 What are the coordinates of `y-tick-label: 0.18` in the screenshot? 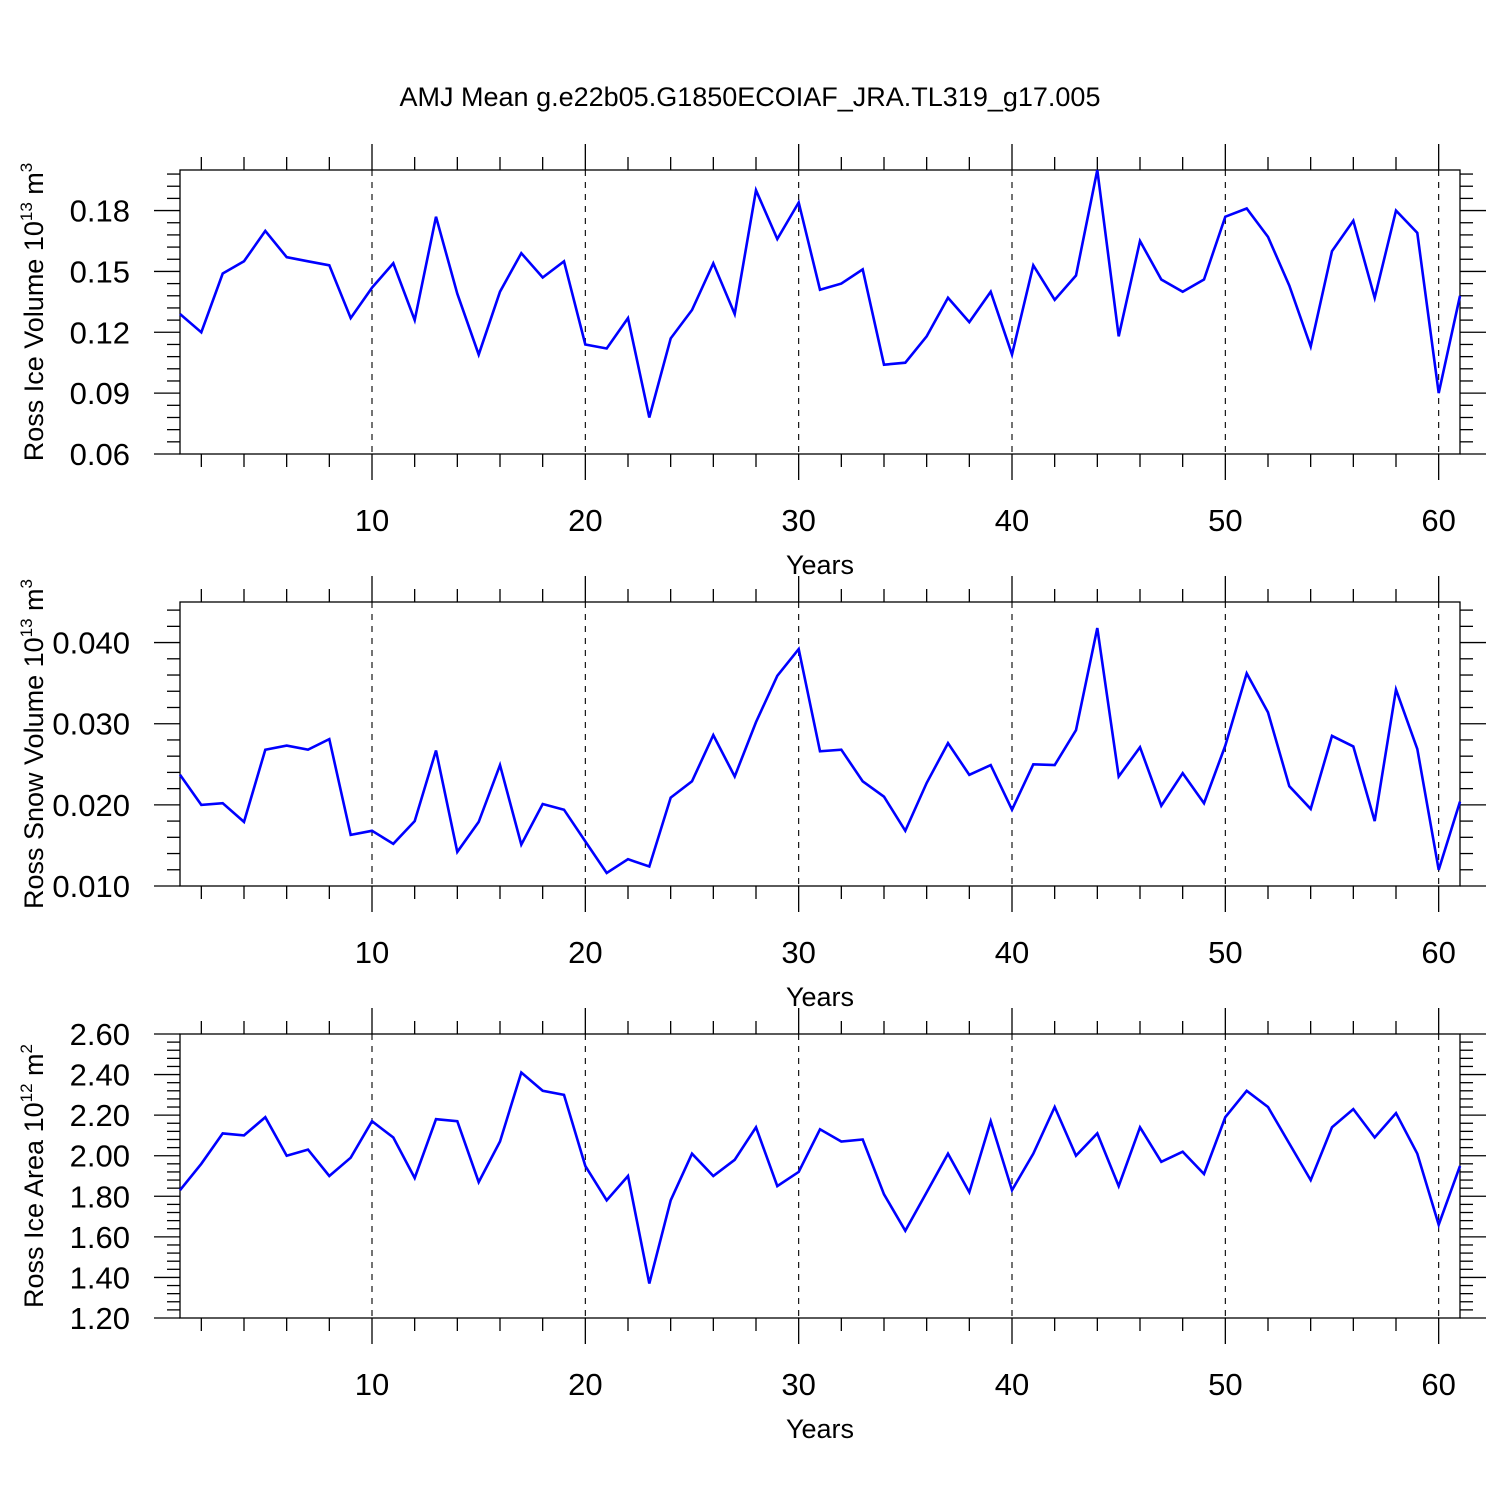 It's located at (100, 211).